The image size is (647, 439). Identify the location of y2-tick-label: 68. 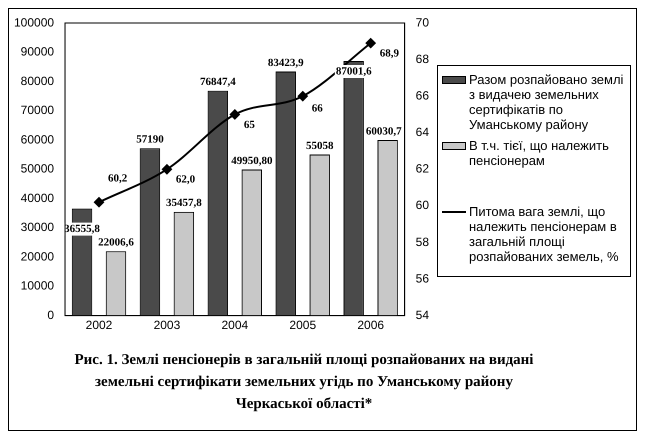
(423, 59).